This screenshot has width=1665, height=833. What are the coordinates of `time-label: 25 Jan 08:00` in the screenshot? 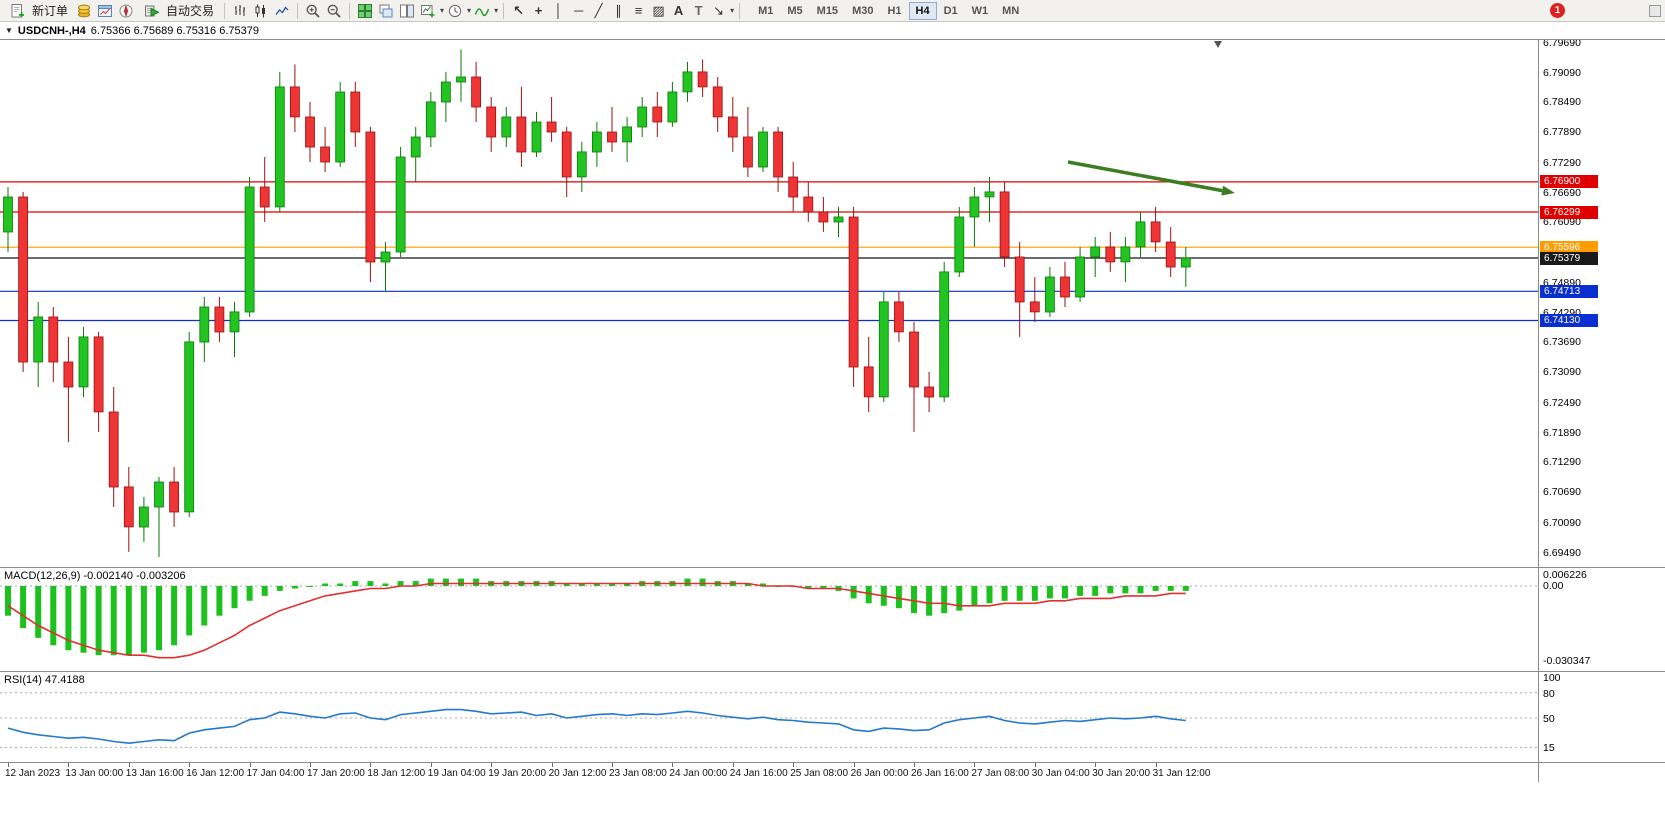 It's located at (819, 773).